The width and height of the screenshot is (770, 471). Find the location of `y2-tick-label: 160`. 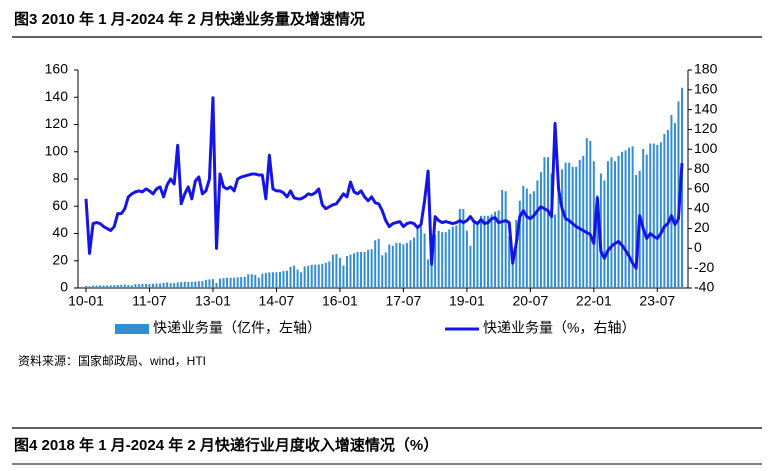

y2-tick-label: 160 is located at coordinates (706, 89).